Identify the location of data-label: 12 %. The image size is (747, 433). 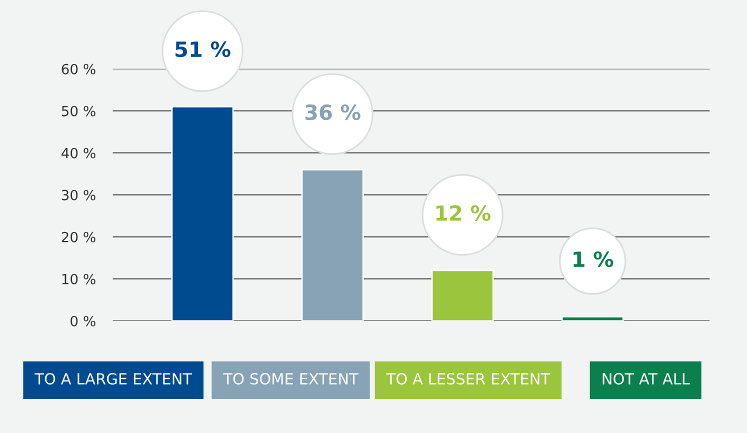
(463, 213).